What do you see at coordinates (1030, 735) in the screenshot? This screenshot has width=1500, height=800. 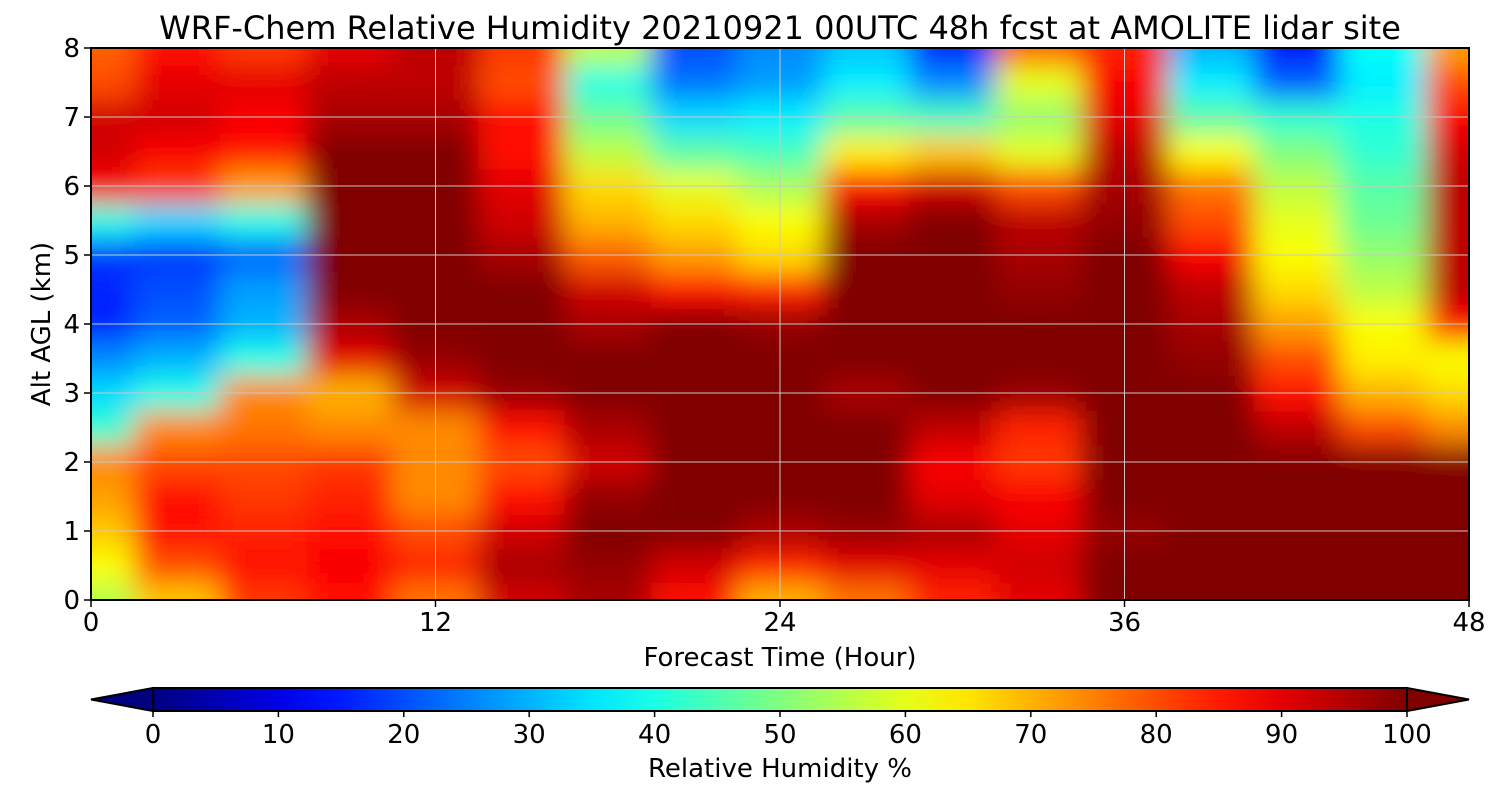 I see `colorbar-tick-label: 70` at bounding box center [1030, 735].